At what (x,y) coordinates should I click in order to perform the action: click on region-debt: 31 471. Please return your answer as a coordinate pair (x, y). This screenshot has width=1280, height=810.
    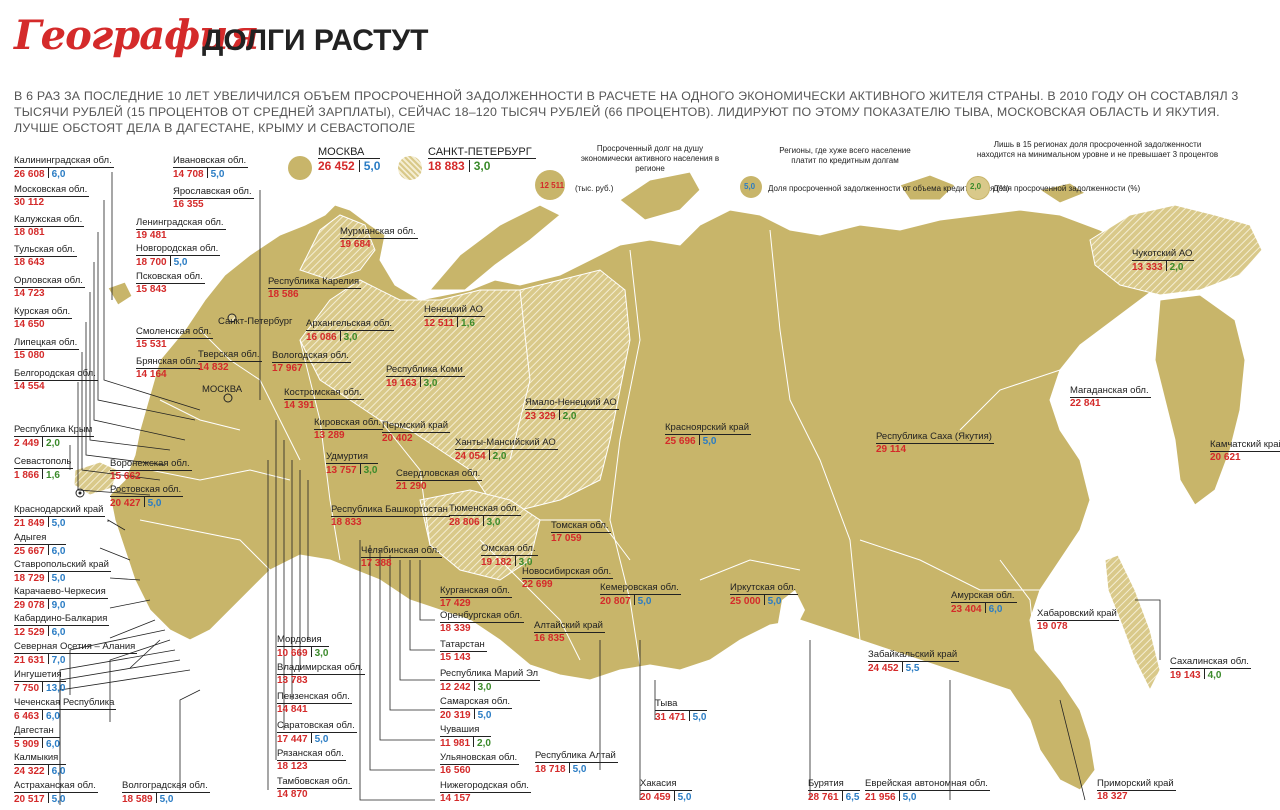
    Looking at the image, I should click on (670, 717).